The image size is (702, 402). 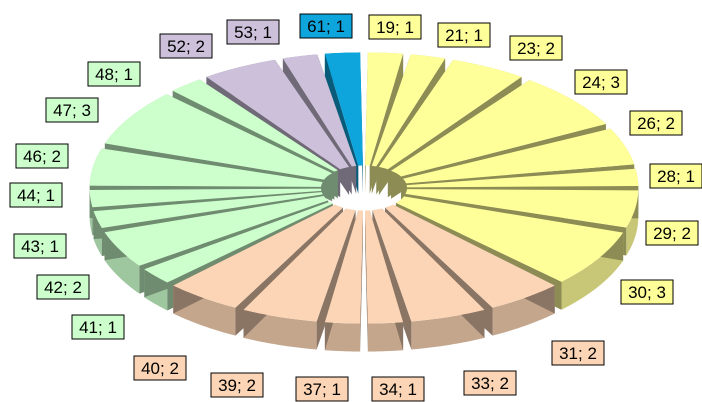 I want to click on data-label-48: 48; 1, so click(x=114, y=74).